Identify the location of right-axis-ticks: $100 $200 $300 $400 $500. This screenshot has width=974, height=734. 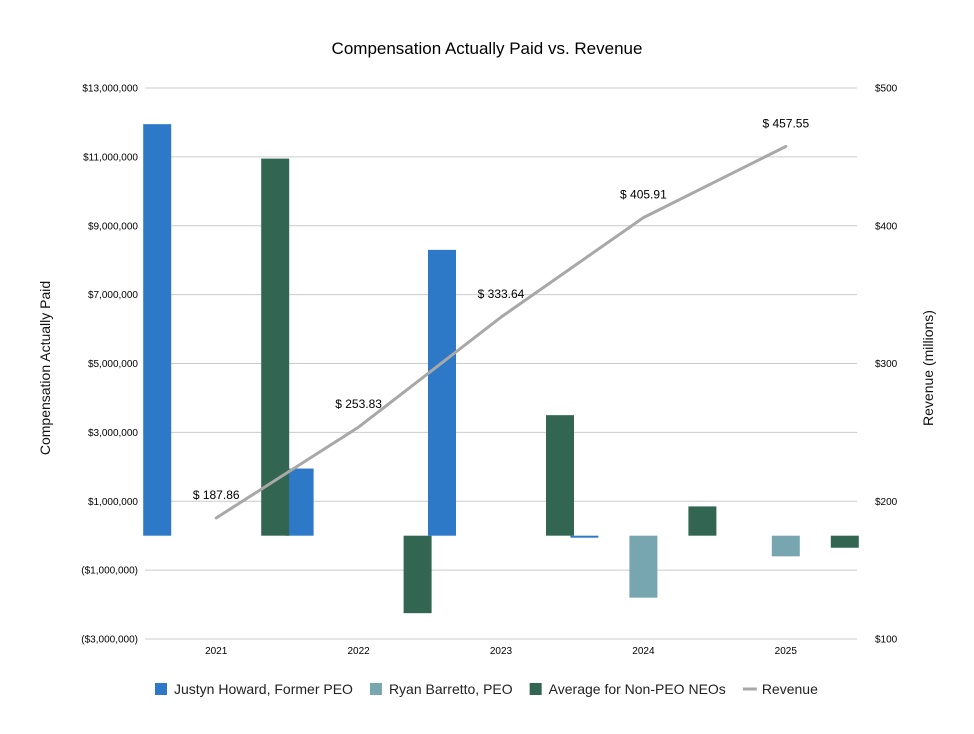
(886, 365).